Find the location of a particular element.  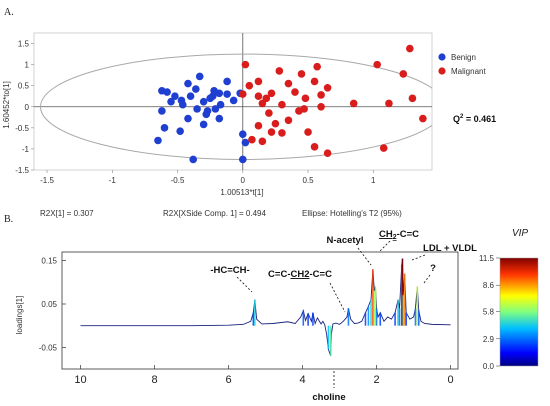

vip-colorbar is located at coordinates (519, 312).